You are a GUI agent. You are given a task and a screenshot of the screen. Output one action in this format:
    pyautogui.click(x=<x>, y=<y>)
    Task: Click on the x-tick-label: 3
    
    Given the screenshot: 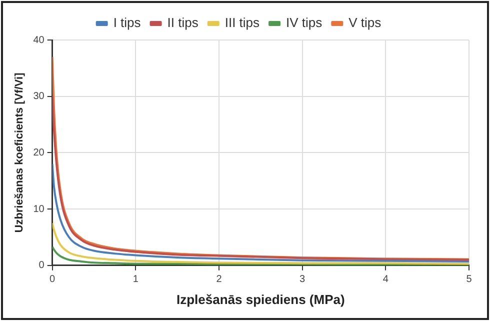 What is the action you would take?
    pyautogui.click(x=303, y=280)
    